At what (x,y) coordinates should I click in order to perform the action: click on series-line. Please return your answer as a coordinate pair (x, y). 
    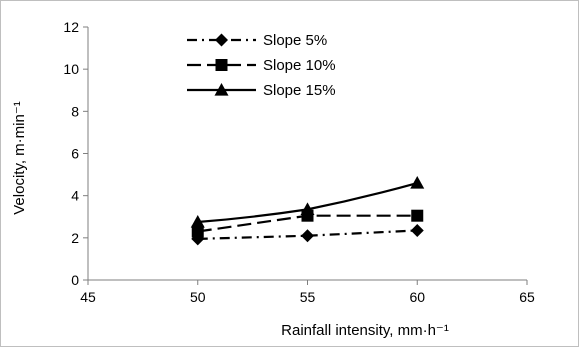
    Looking at the image, I should click on (307, 234).